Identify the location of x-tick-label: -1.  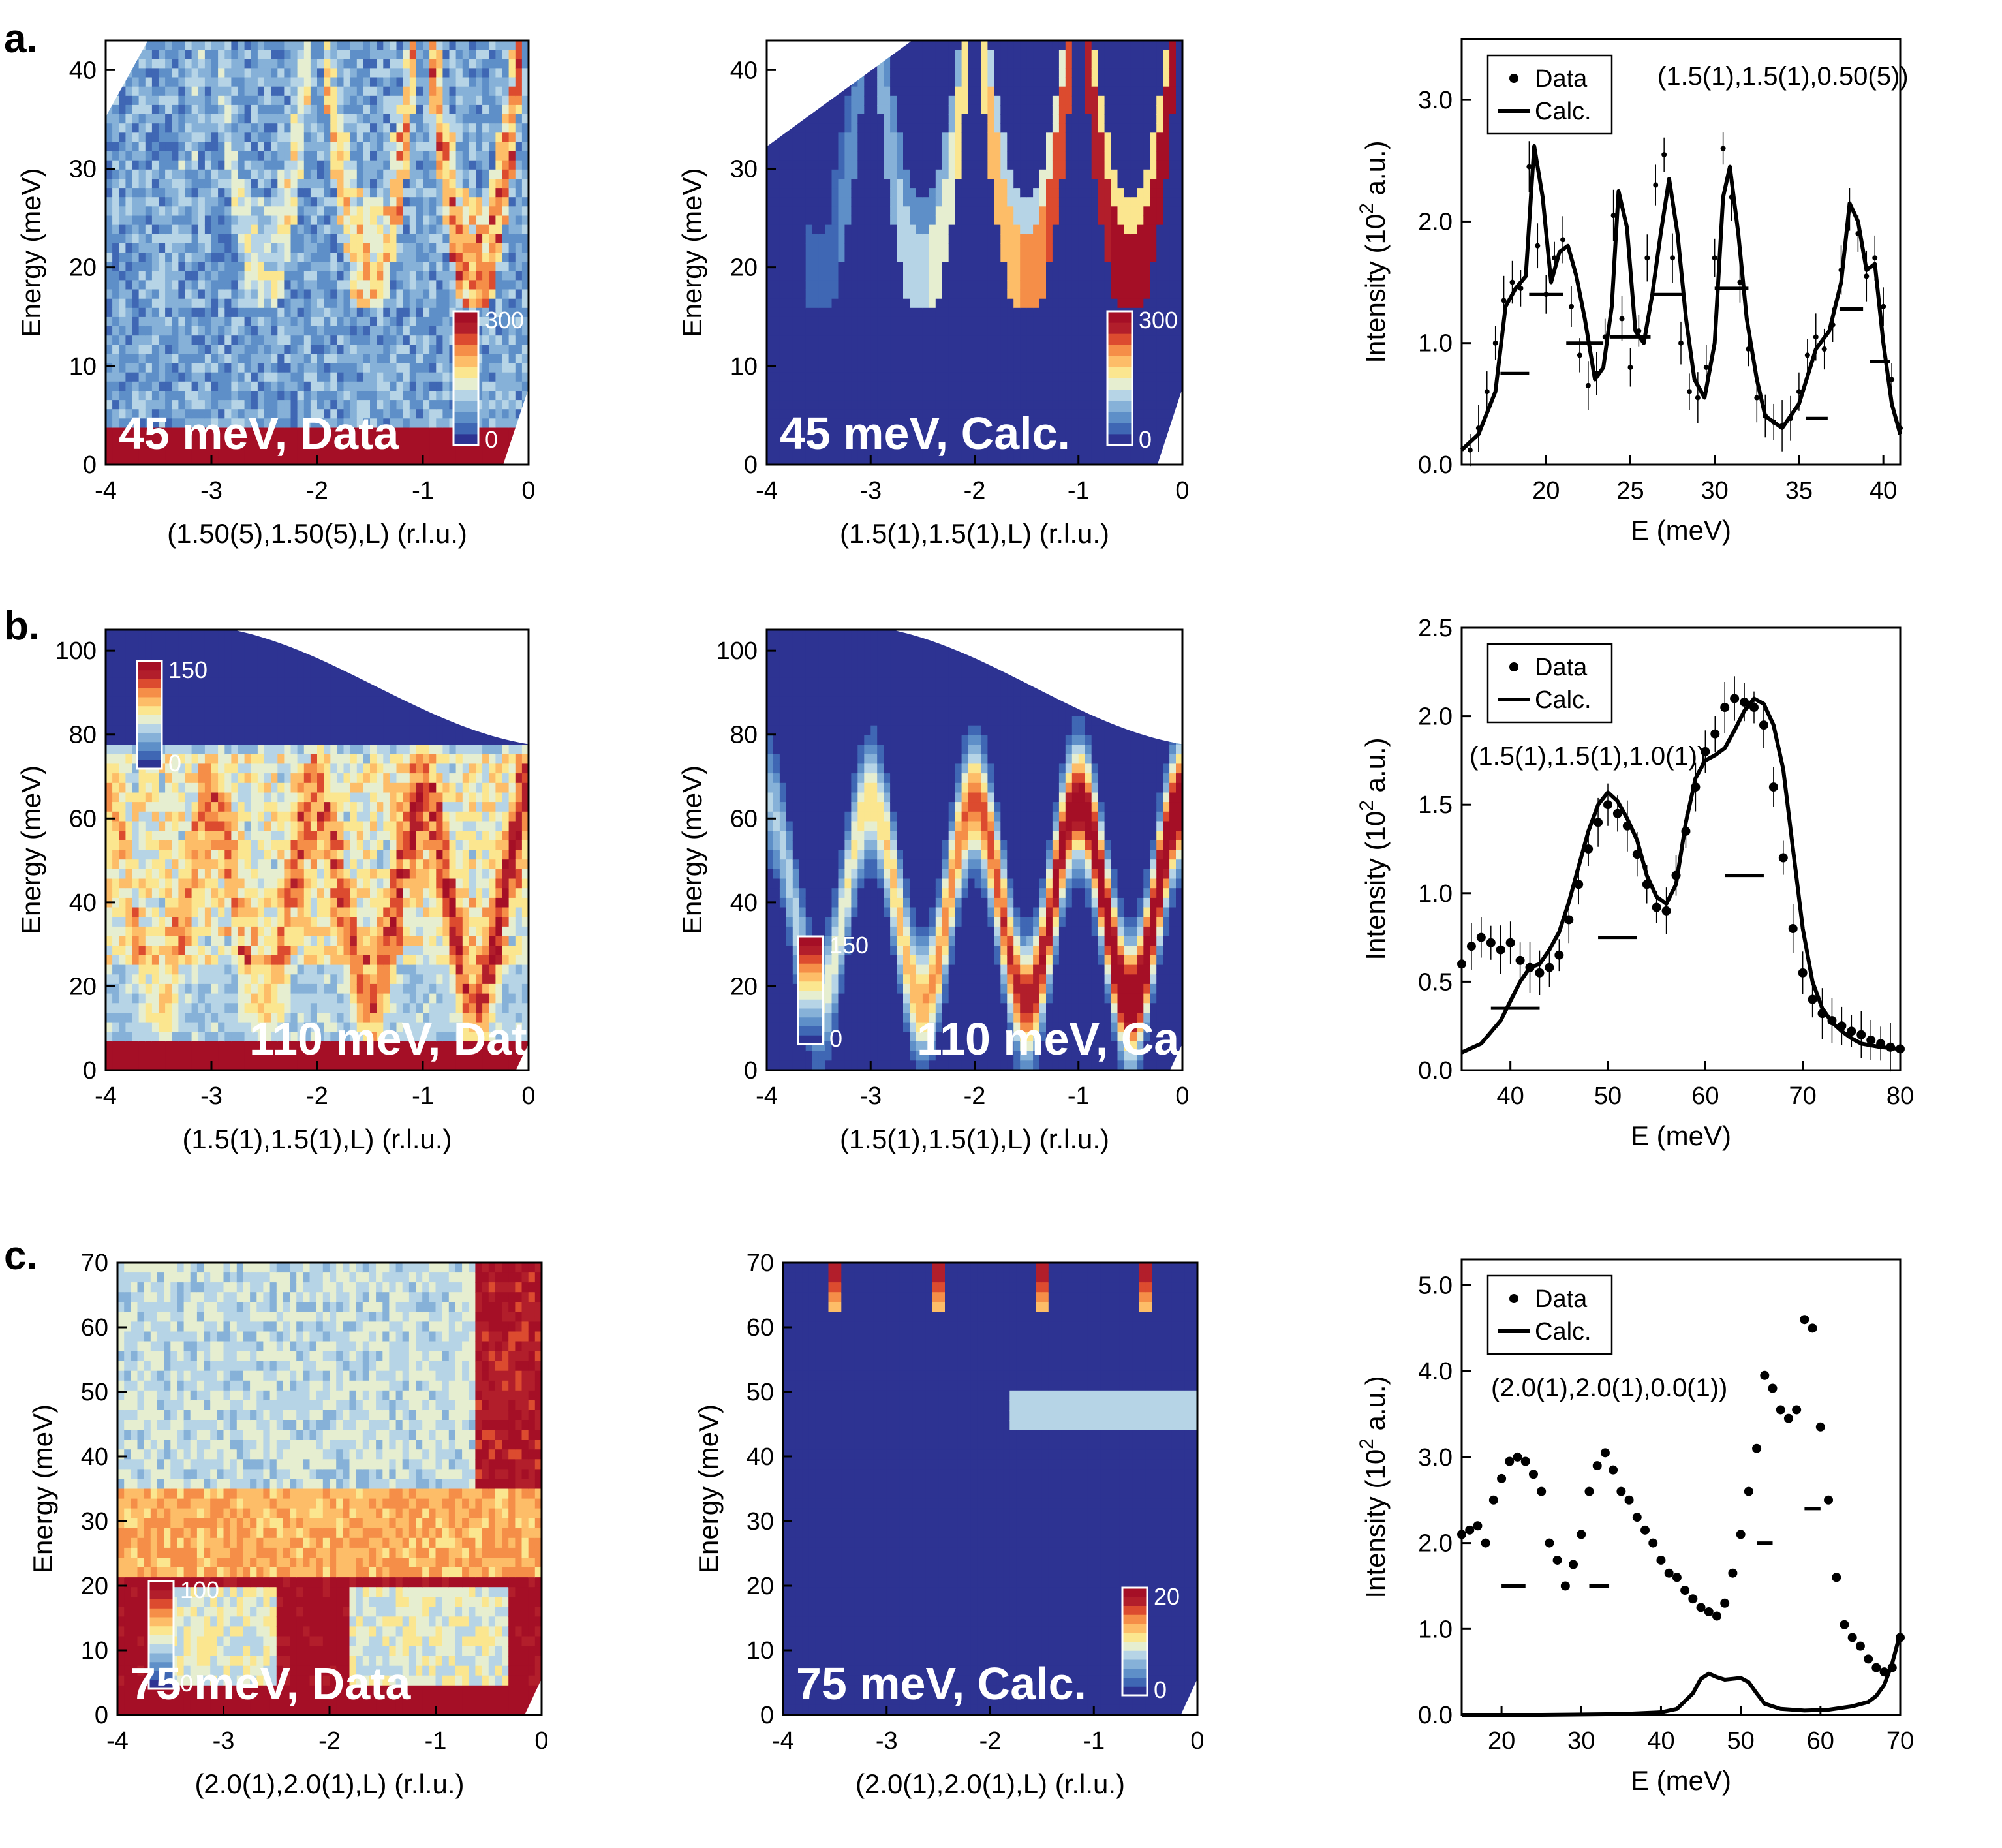
(423, 491).